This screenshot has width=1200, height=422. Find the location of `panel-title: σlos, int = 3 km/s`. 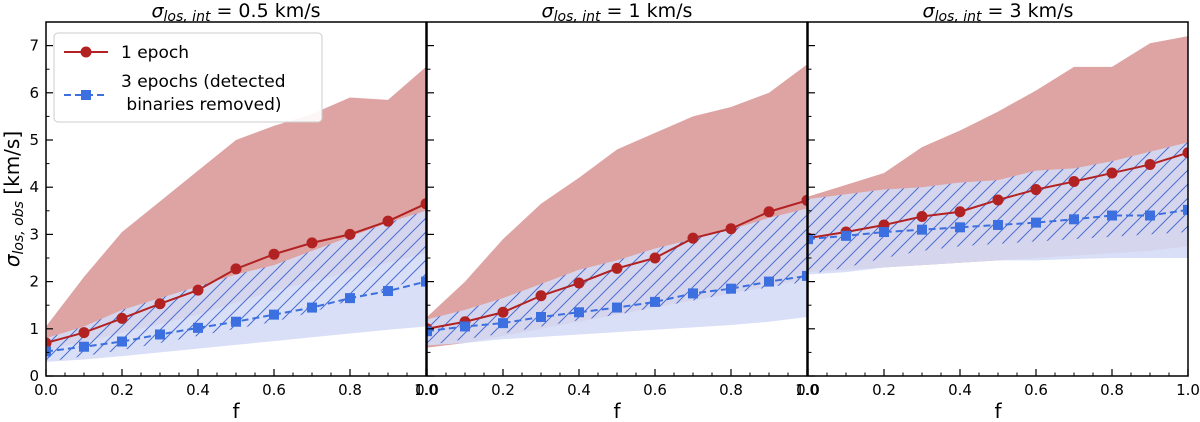

panel-title: σlos, int = 3 km/s is located at coordinates (998, 12).